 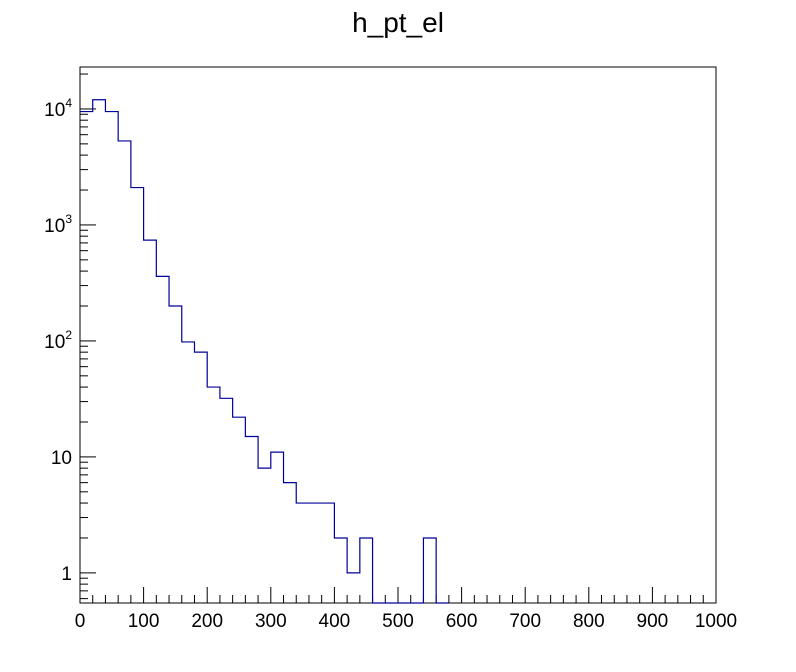 I want to click on x-tick-label: 300, so click(x=271, y=621).